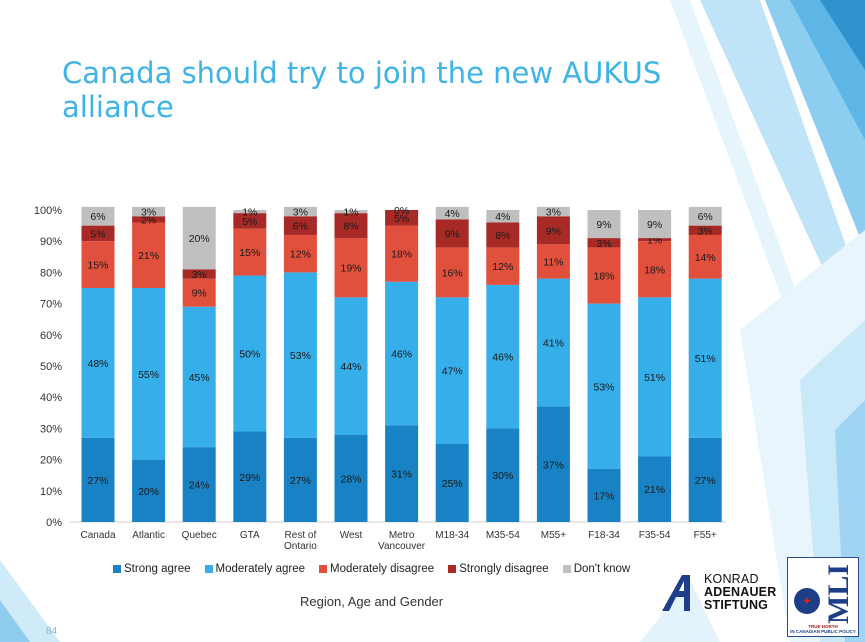 The width and height of the screenshot is (865, 642). I want to click on data-label: 31%, so click(401, 475).